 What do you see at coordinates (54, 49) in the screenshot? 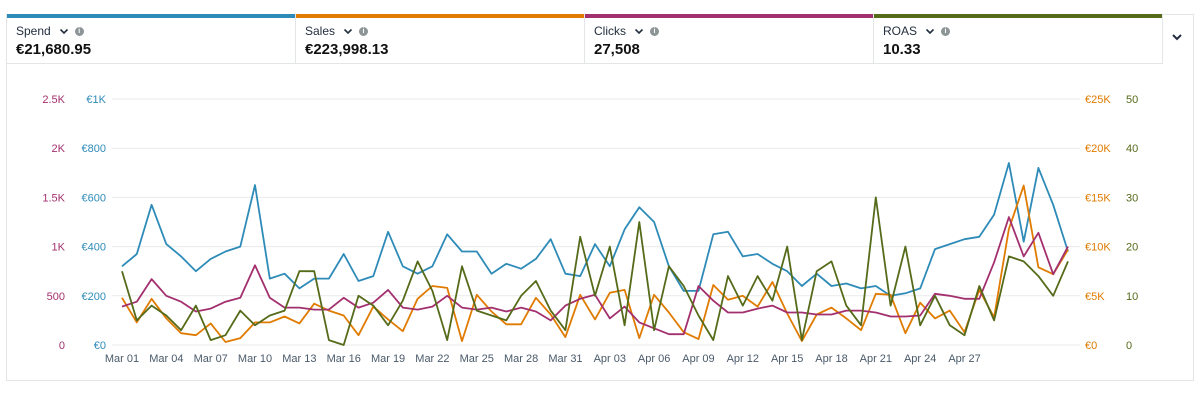
I see `metric-value: €21,680.95` at bounding box center [54, 49].